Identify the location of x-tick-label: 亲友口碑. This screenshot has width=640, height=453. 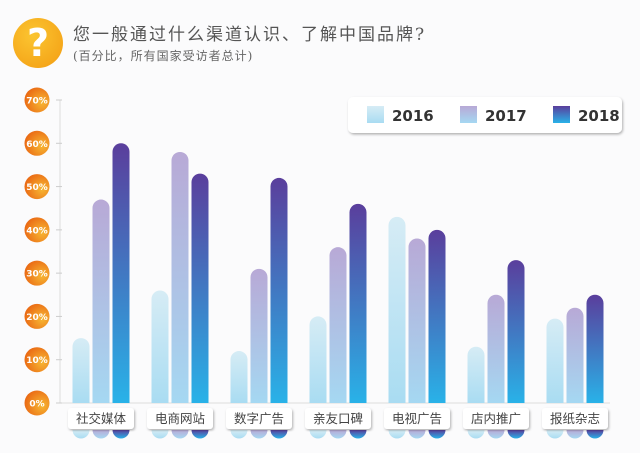
(338, 418).